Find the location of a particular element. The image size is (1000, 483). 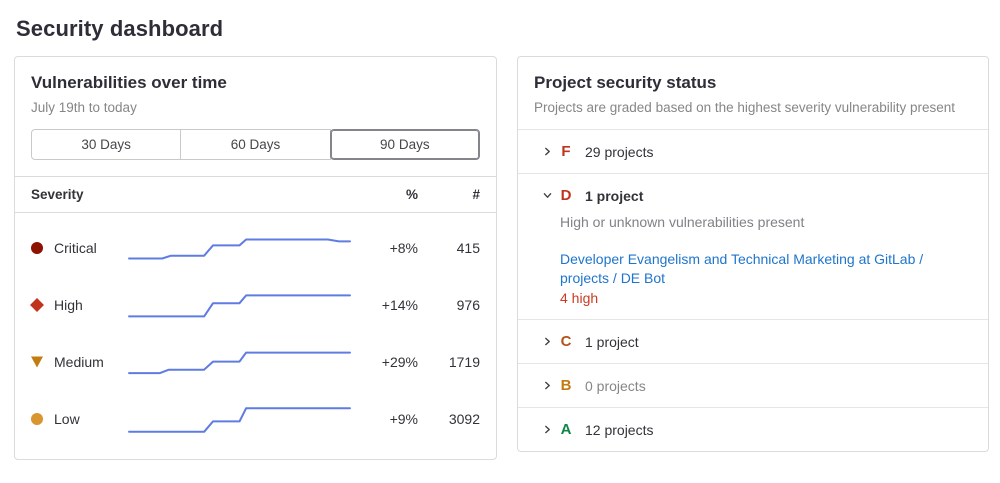

grade-d-description: High or unknown vulnerabilities present is located at coordinates (682, 222).